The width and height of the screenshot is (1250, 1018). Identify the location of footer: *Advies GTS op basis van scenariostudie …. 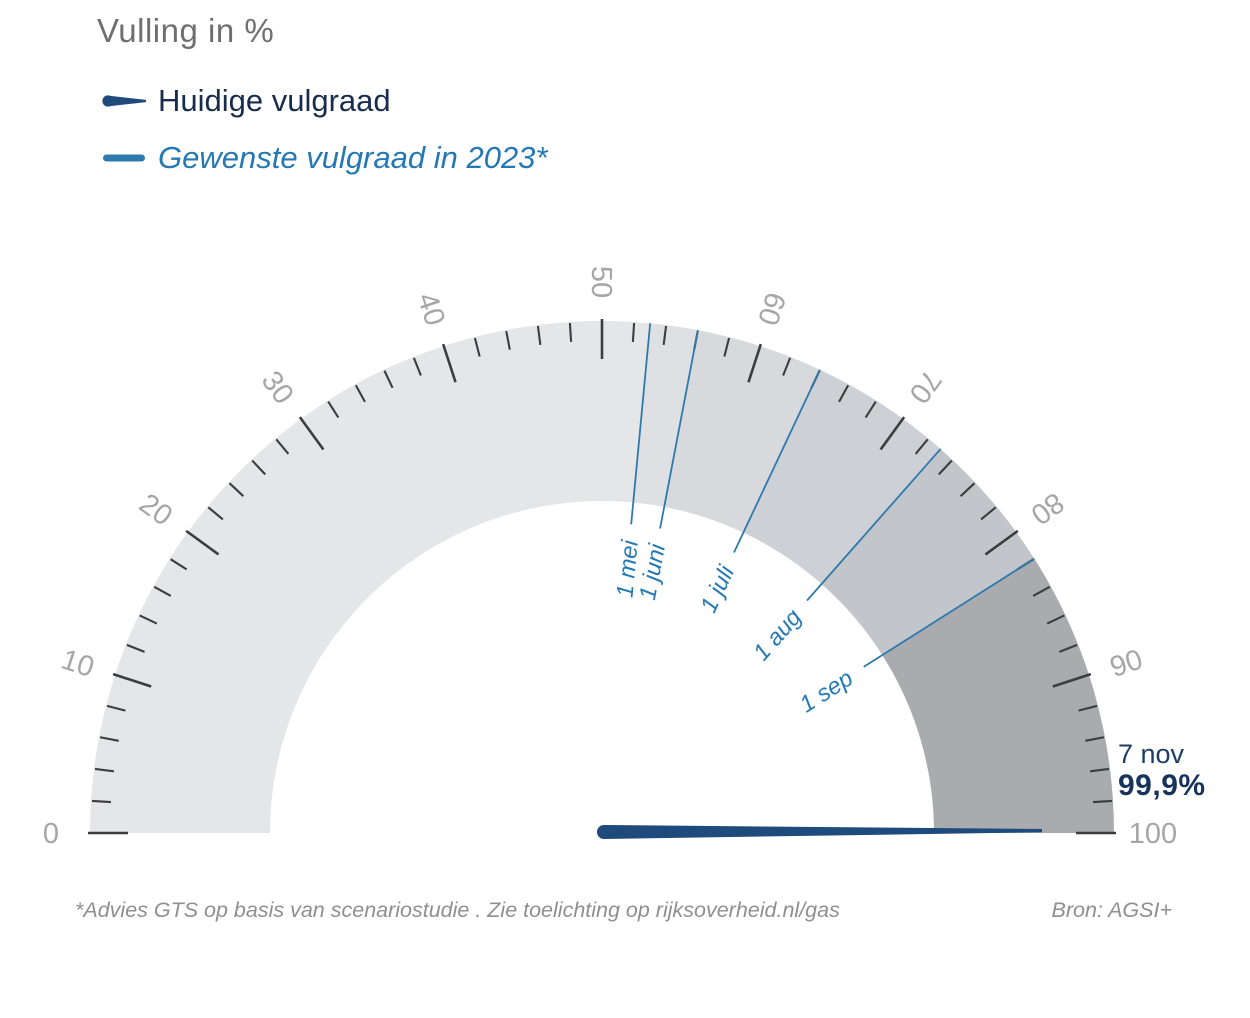
(623, 910).